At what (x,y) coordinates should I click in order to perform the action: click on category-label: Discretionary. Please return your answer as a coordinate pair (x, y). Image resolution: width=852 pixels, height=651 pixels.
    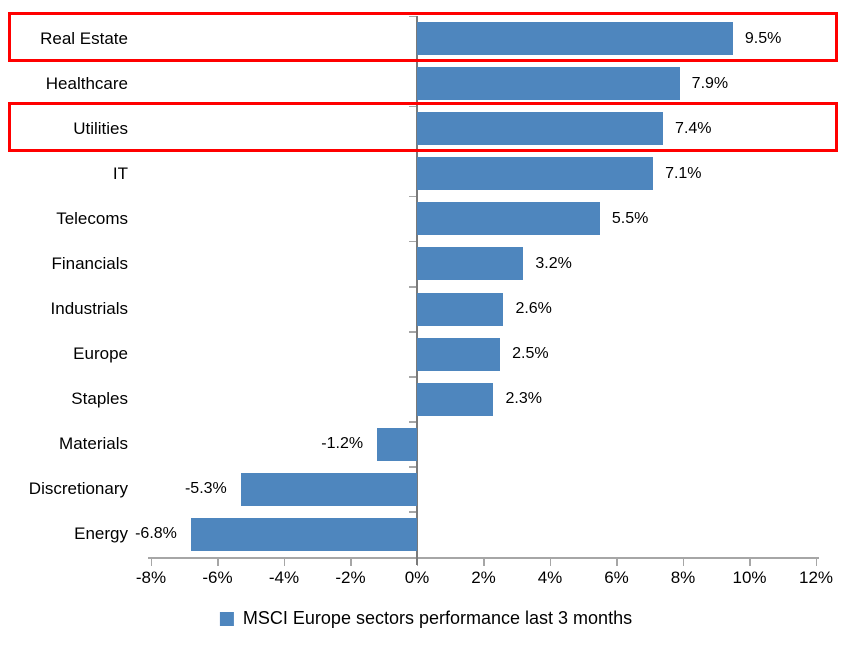
    Looking at the image, I should click on (78, 489).